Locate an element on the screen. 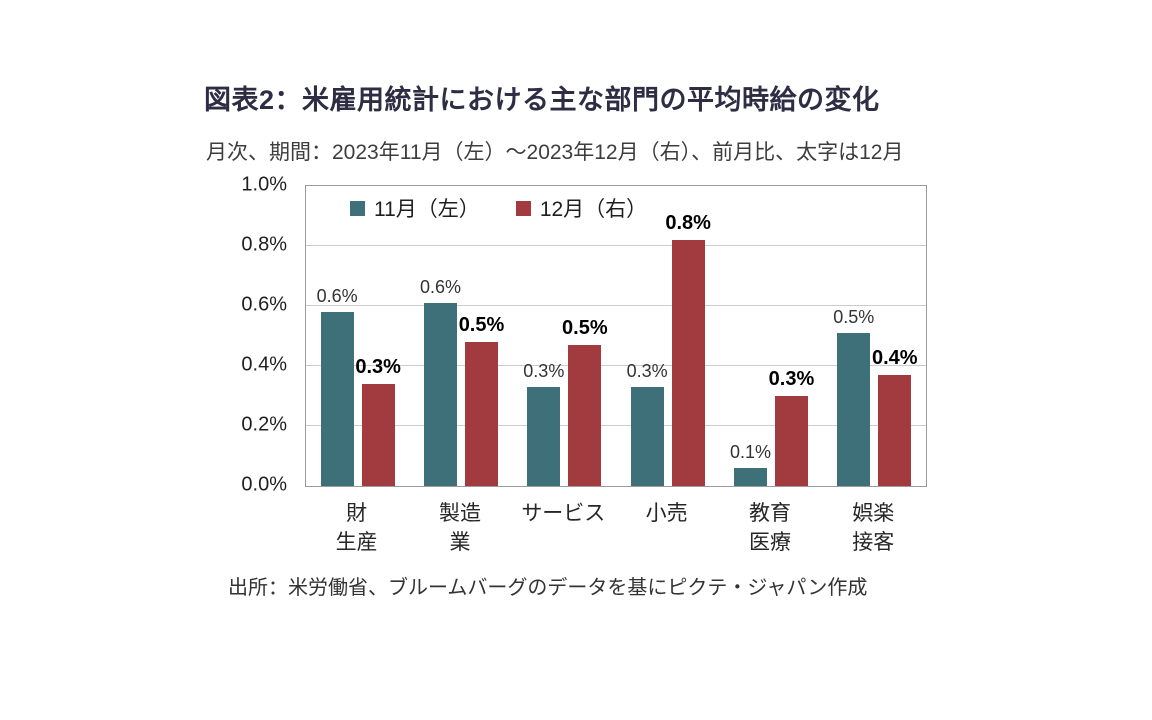 The height and width of the screenshot is (720, 1152). bar-group: 0.3% 0.5% is located at coordinates (564, 336).